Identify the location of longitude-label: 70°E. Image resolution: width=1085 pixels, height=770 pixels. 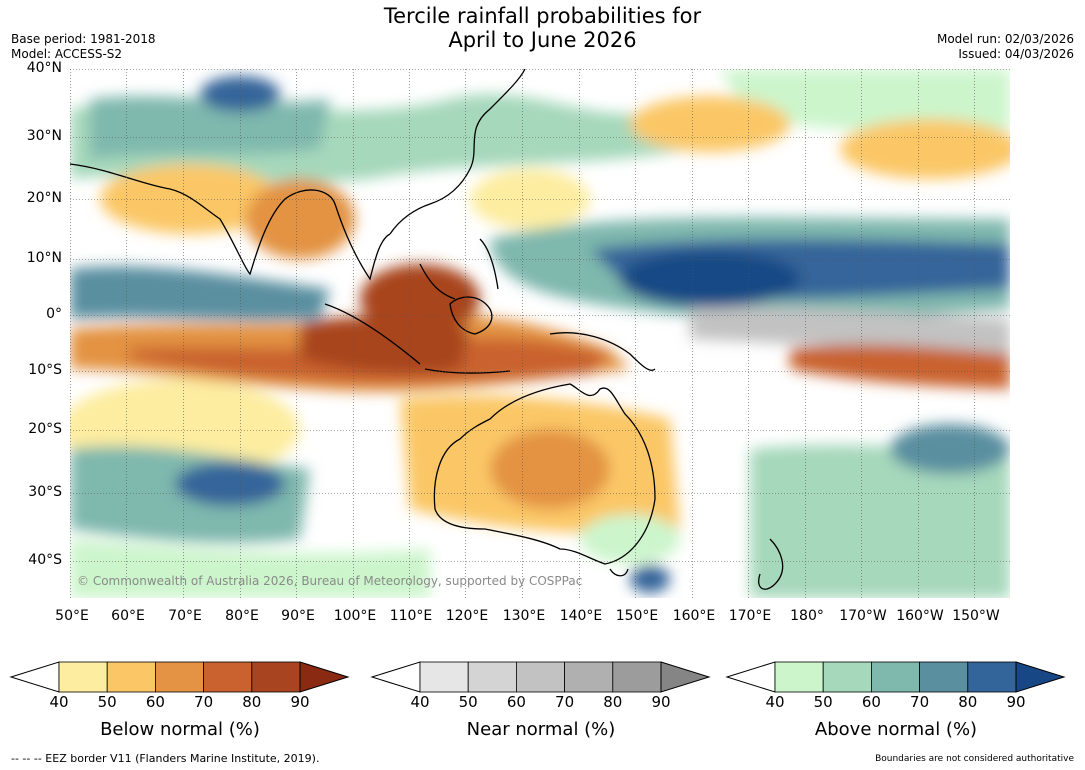
(185, 616).